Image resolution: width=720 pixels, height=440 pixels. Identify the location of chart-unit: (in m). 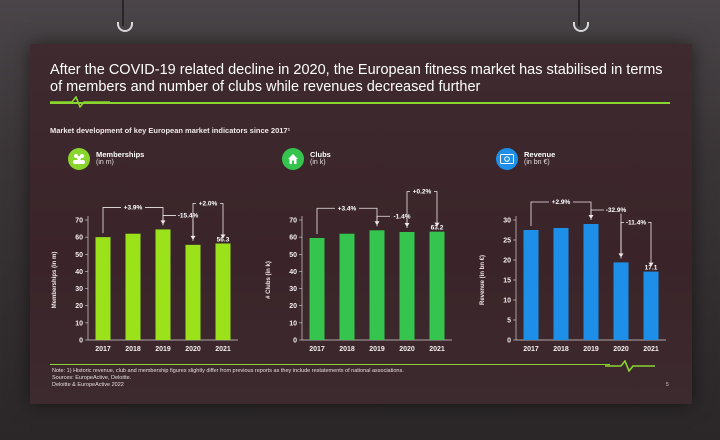
(105, 162).